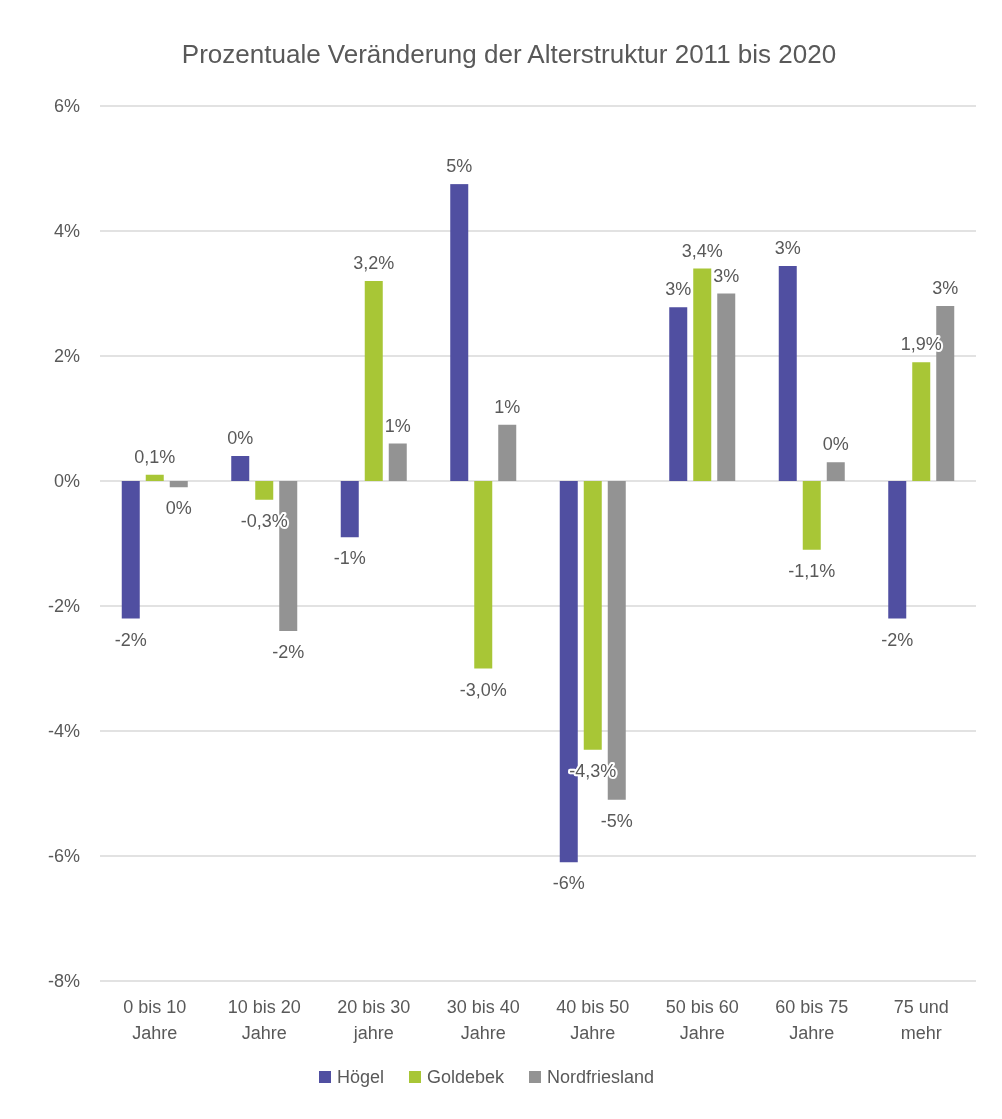  Describe the element at coordinates (66, 231) in the screenshot. I see `y-tick-label: 4%` at that location.